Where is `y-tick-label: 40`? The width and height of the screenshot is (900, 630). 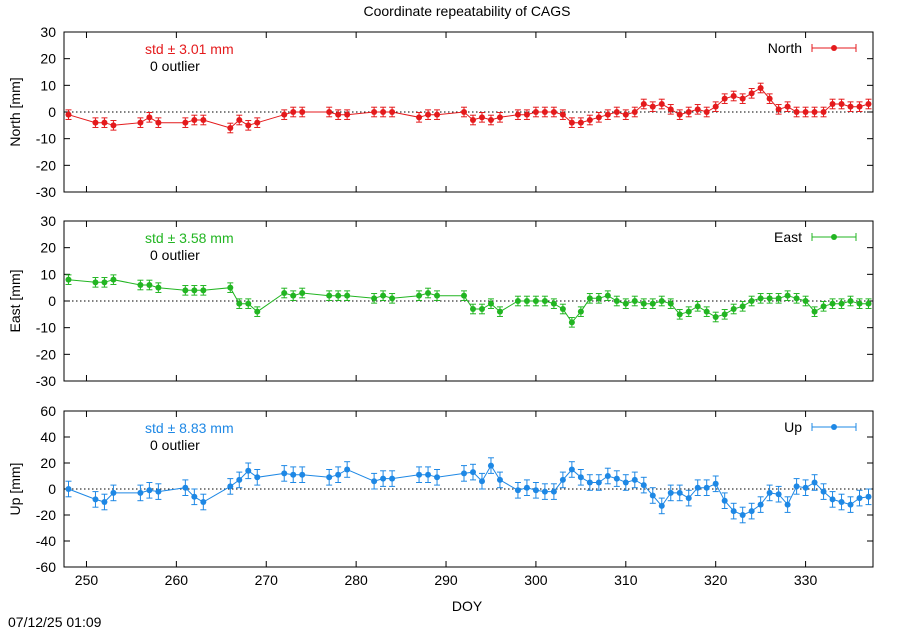
y-tick-label: 40 is located at coordinates (48, 437).